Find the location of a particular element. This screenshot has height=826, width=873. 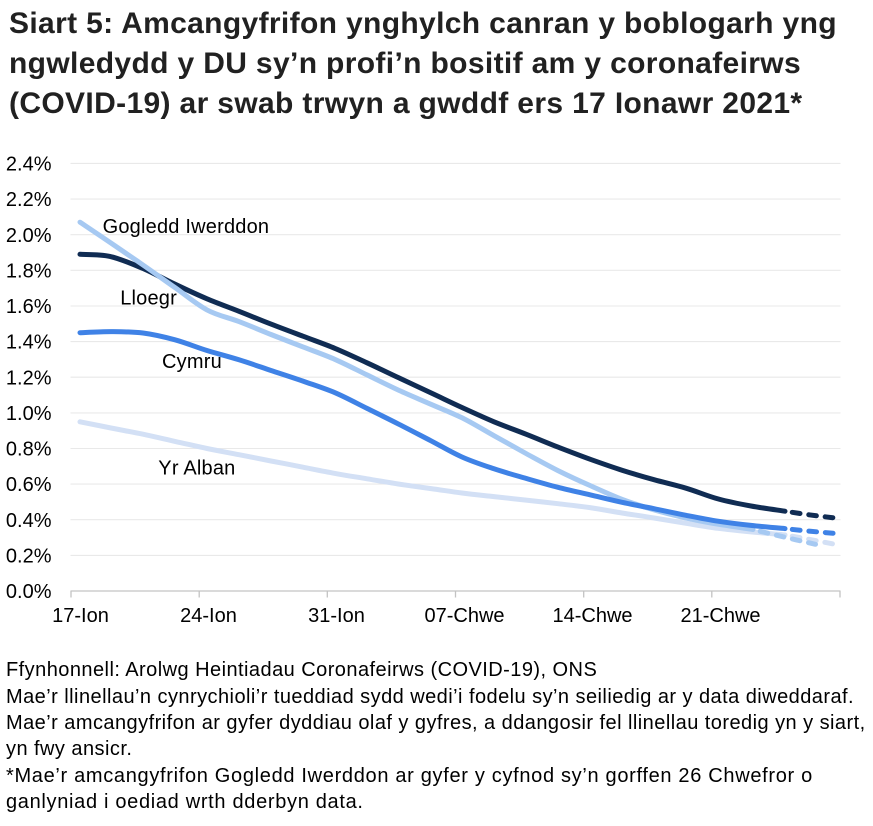

svg-text: 17-Ion is located at coordinates (80, 616).